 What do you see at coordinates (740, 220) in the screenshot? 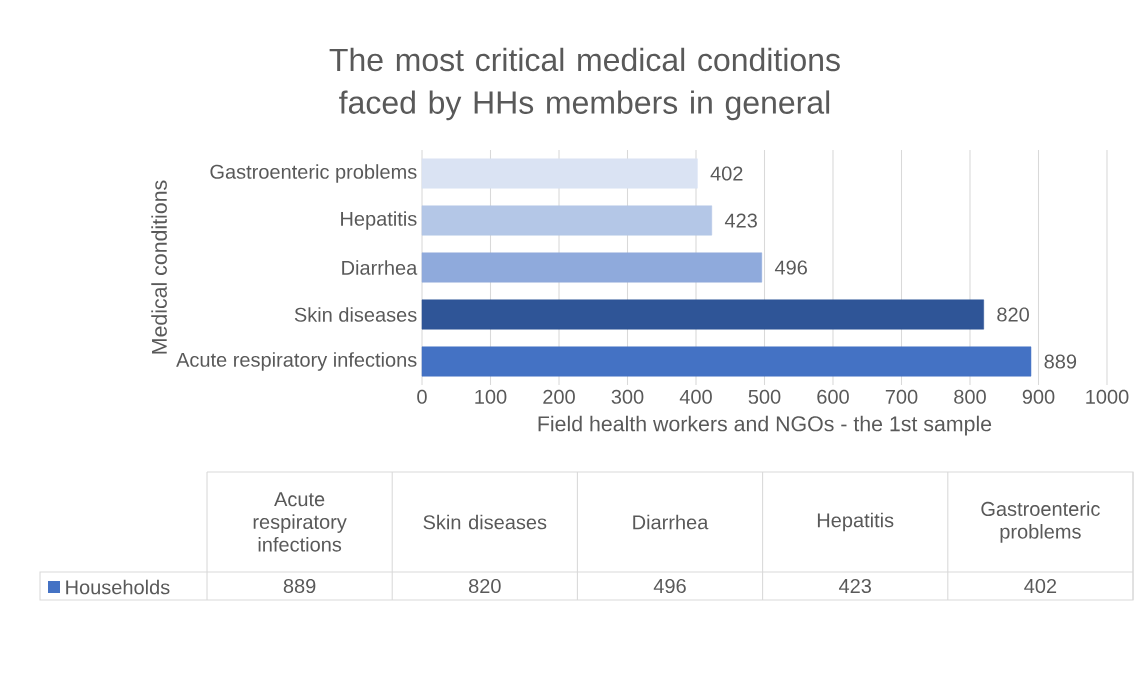
I see `data-label: 423` at bounding box center [740, 220].